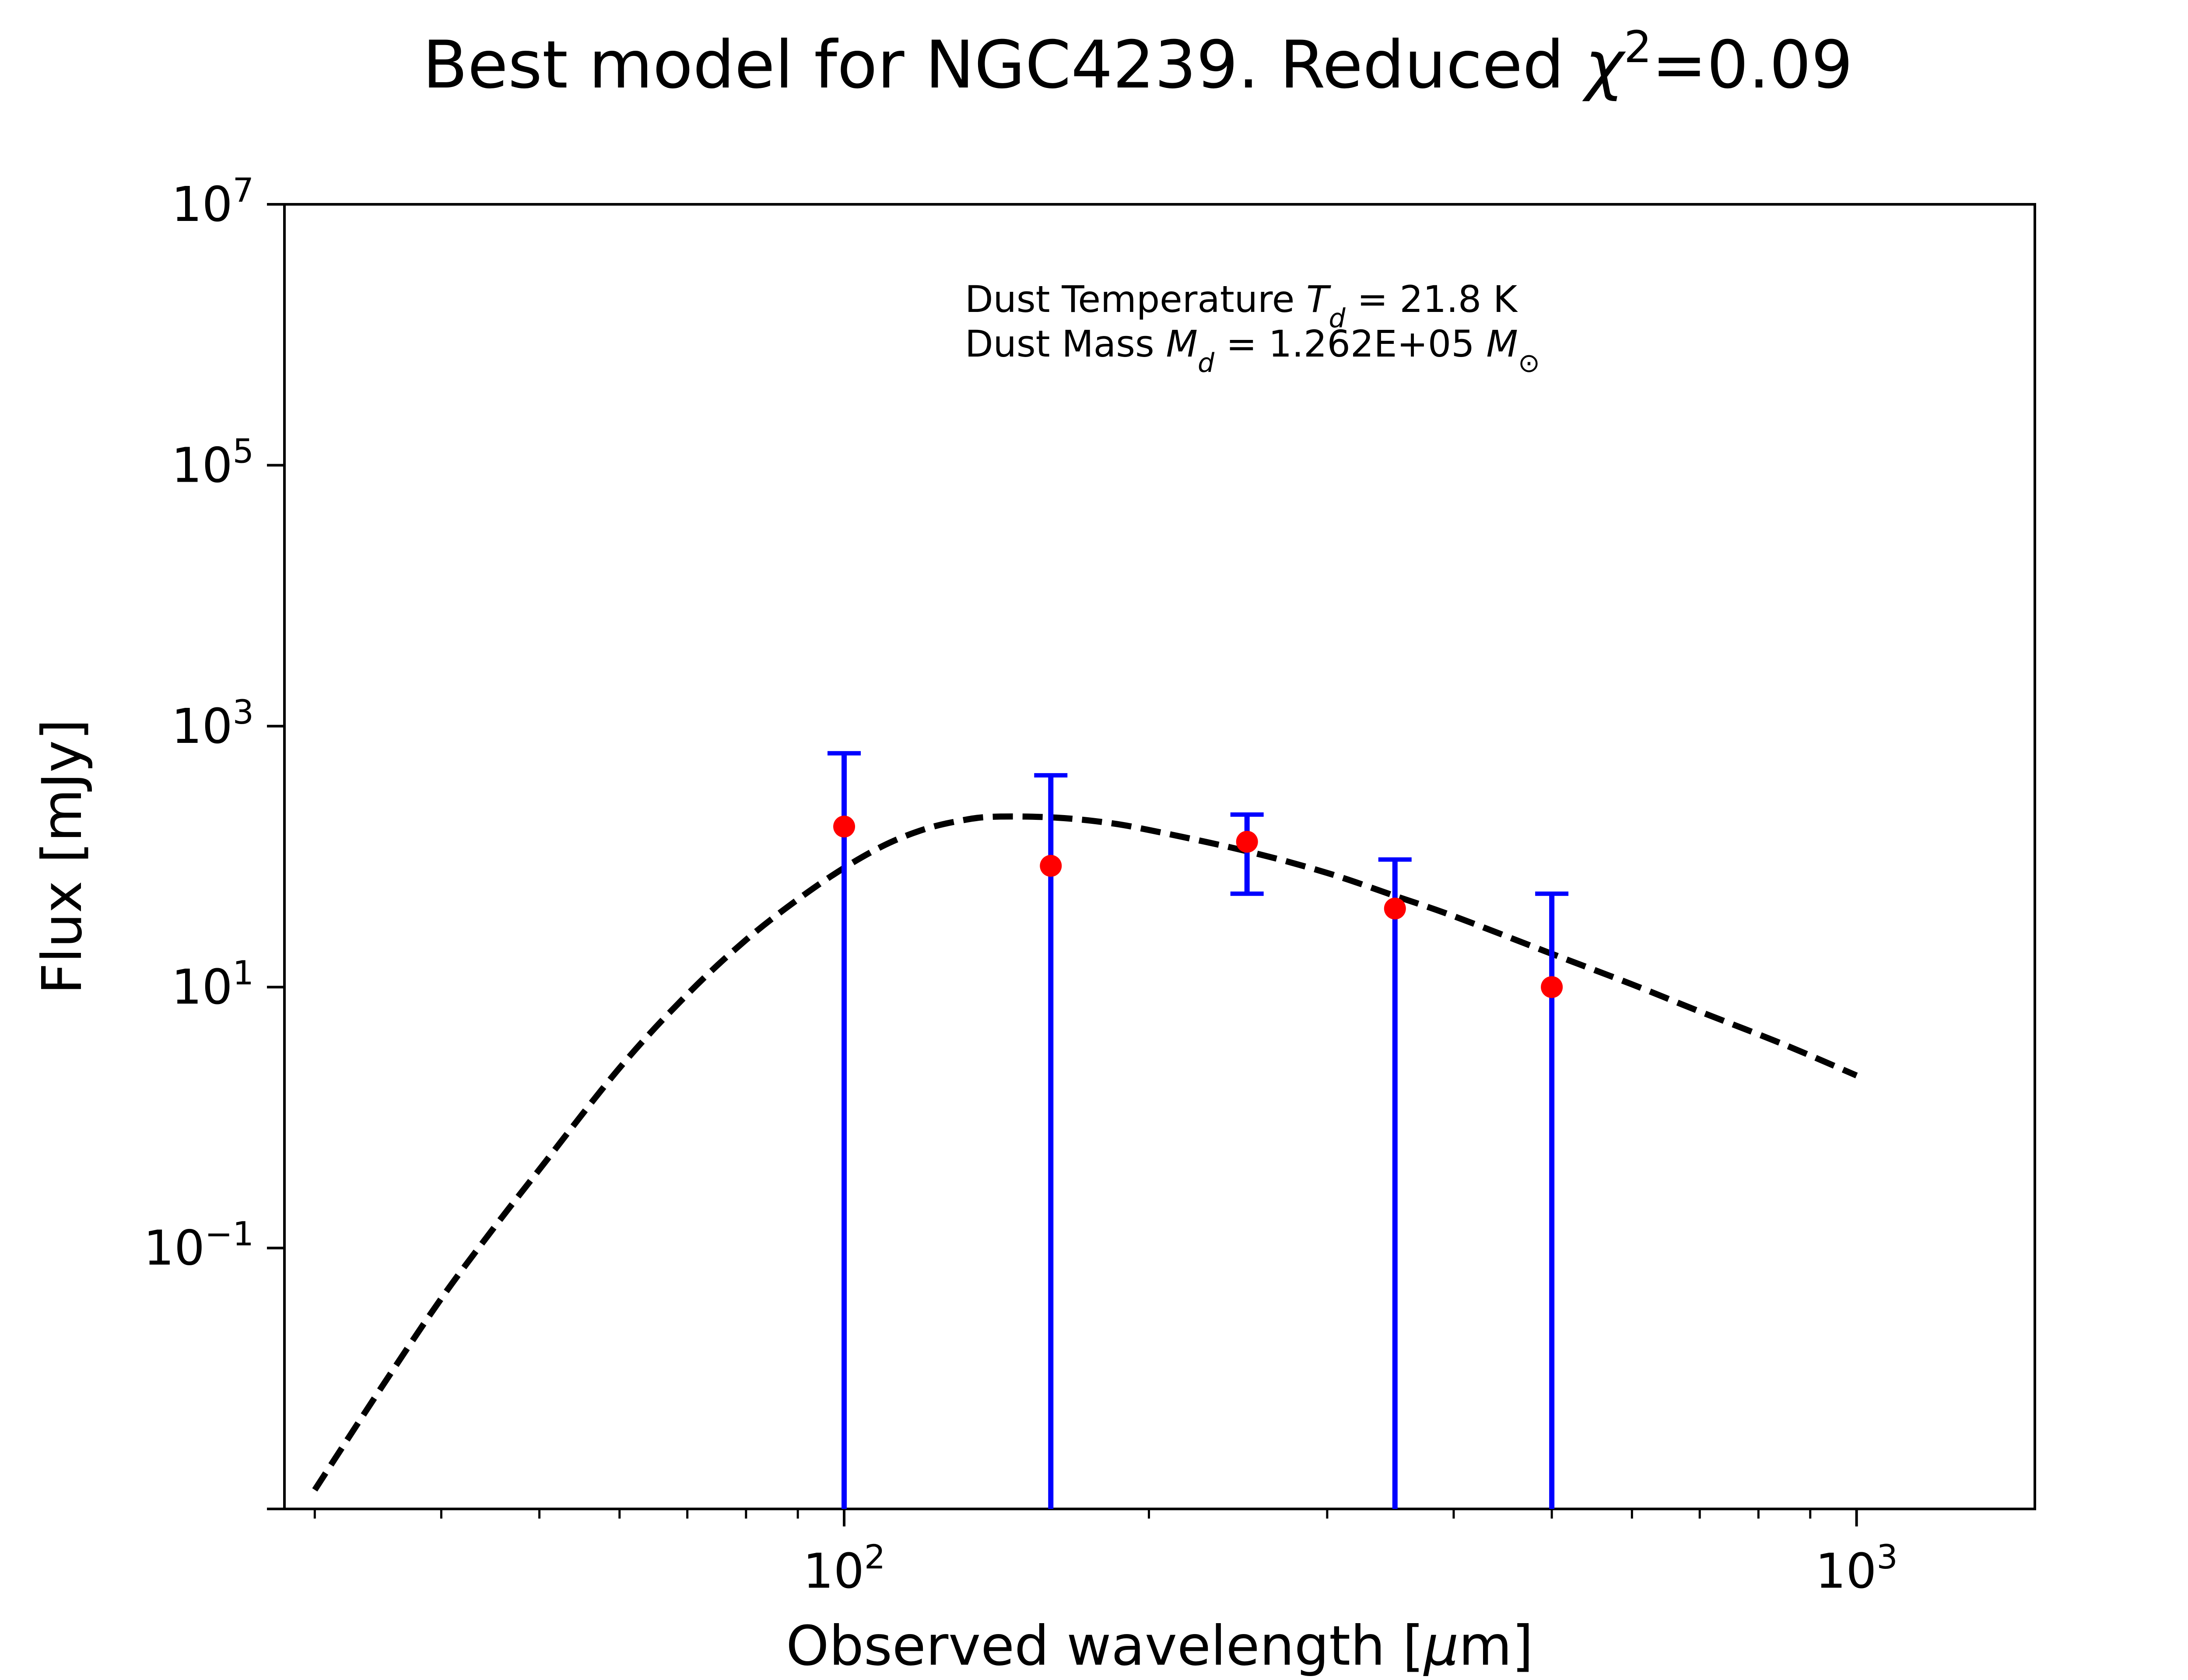 The width and height of the screenshot is (2188, 1680). What do you see at coordinates (1252, 350) in the screenshot?
I see `annotation-mass: Dust Mass Md = 1.262E+05 M⊙` at bounding box center [1252, 350].